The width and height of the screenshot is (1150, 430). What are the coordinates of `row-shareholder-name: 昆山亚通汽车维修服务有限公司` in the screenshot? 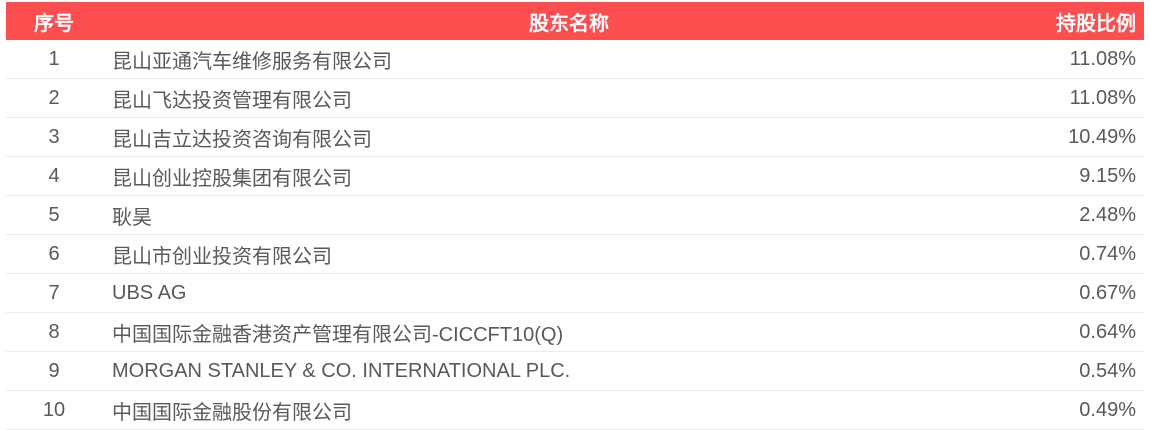 It's located at (252, 61).